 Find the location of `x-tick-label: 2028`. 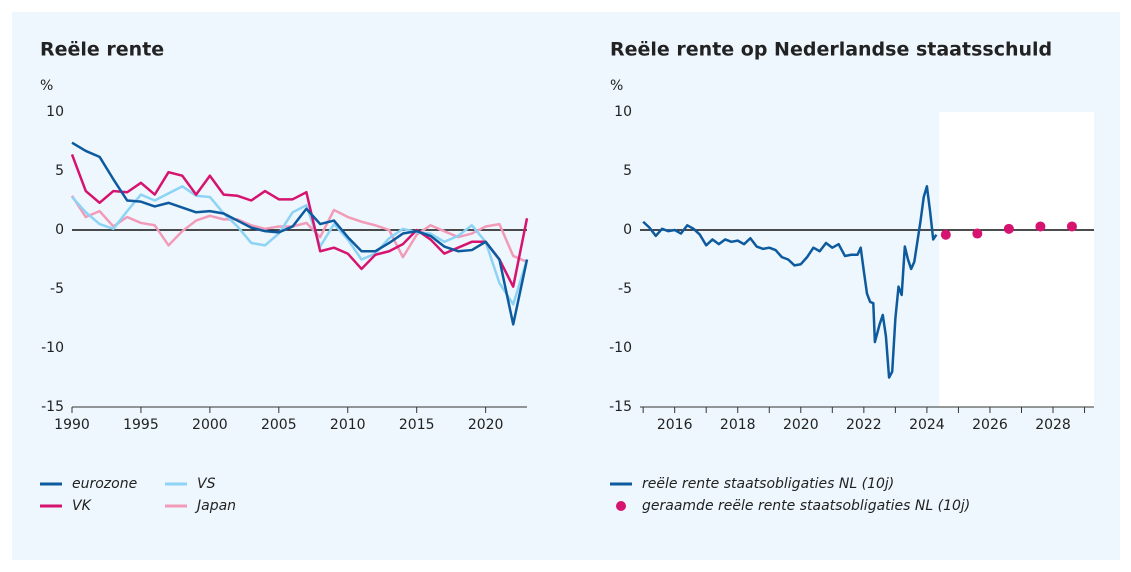

x-tick-label: 2028 is located at coordinates (1053, 425).